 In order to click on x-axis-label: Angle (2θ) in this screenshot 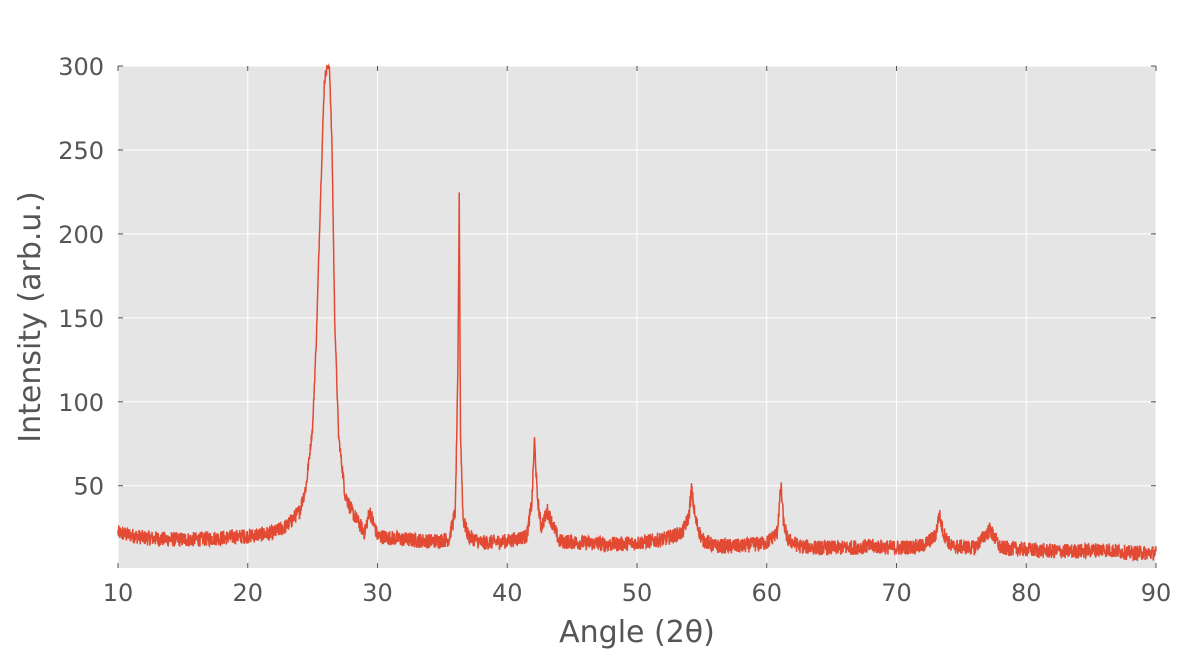, I will do `click(637, 632)`.